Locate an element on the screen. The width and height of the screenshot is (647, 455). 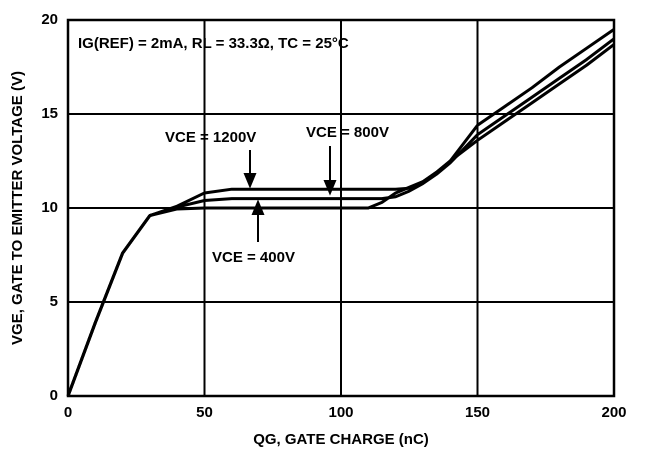
y-tick-label: 10 is located at coordinates (49, 207).